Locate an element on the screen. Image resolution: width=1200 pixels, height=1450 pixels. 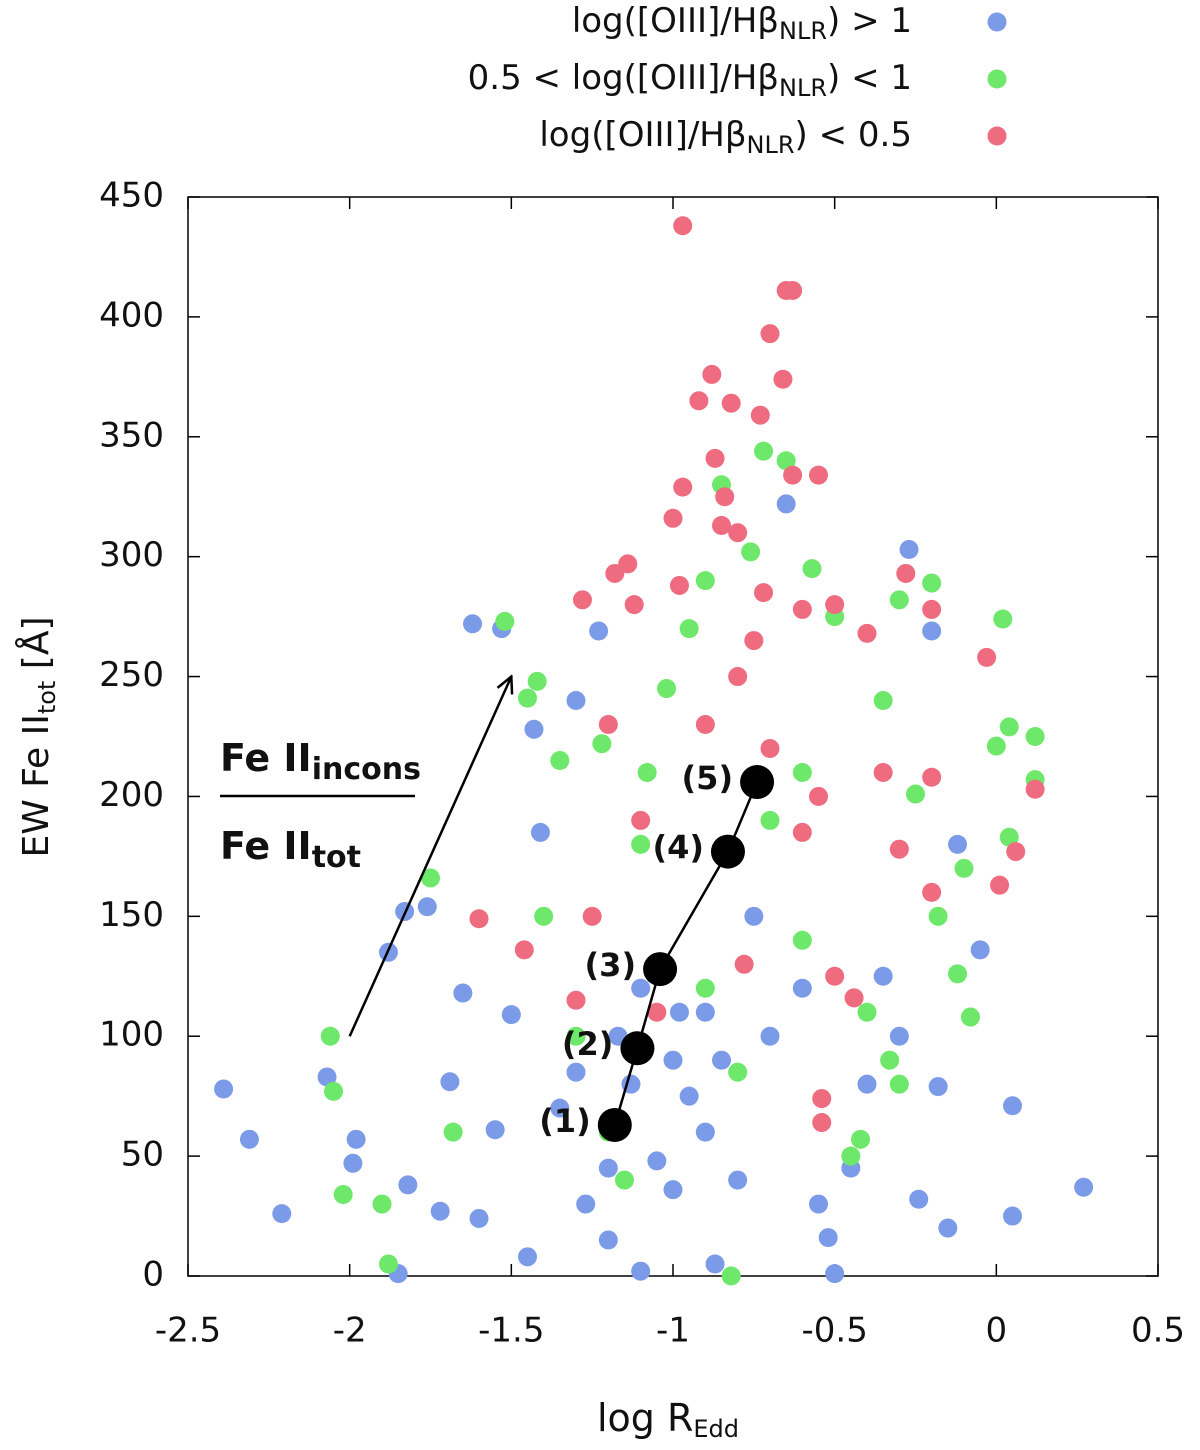
x-tick-label: -0.5 is located at coordinates (834, 1331).